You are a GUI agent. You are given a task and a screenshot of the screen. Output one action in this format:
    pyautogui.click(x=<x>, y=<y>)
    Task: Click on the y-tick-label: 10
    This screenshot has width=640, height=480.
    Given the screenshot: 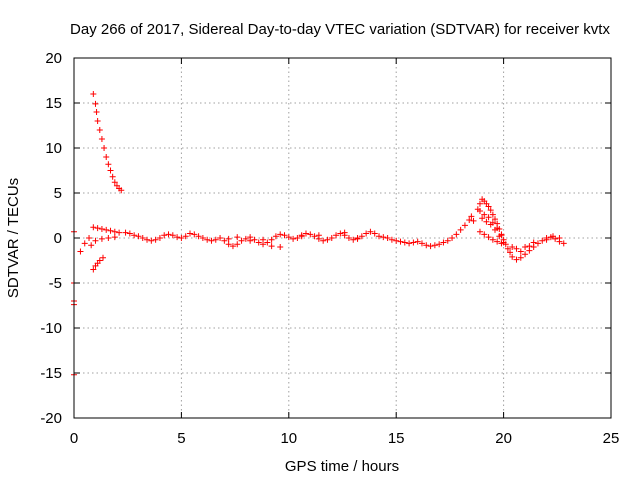 What is the action you would take?
    pyautogui.click(x=53, y=148)
    